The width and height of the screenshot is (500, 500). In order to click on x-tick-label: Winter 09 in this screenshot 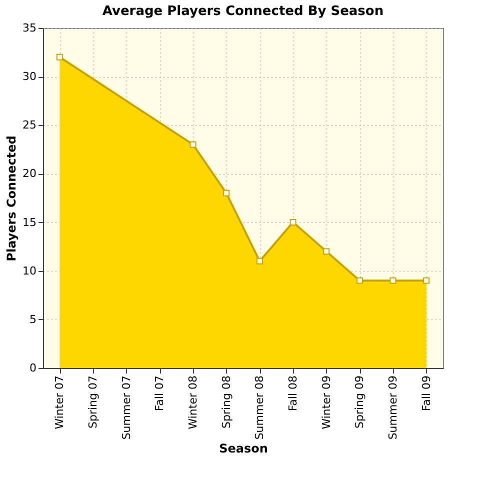, I will do `click(326, 403)`.